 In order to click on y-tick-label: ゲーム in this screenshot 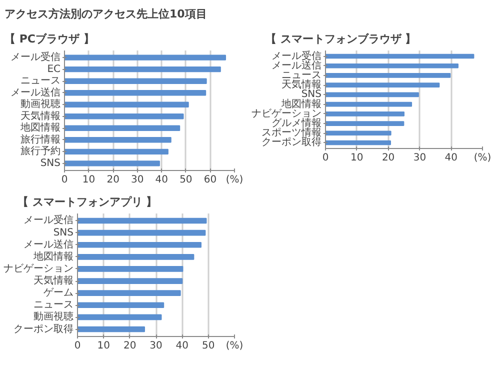, I will do `click(59, 293)`.